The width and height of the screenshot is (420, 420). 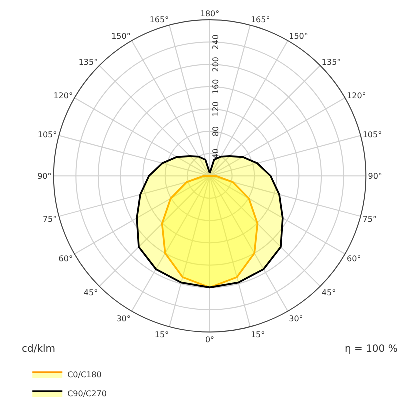 I want to click on legend-label: C90/C270, so click(x=87, y=394).